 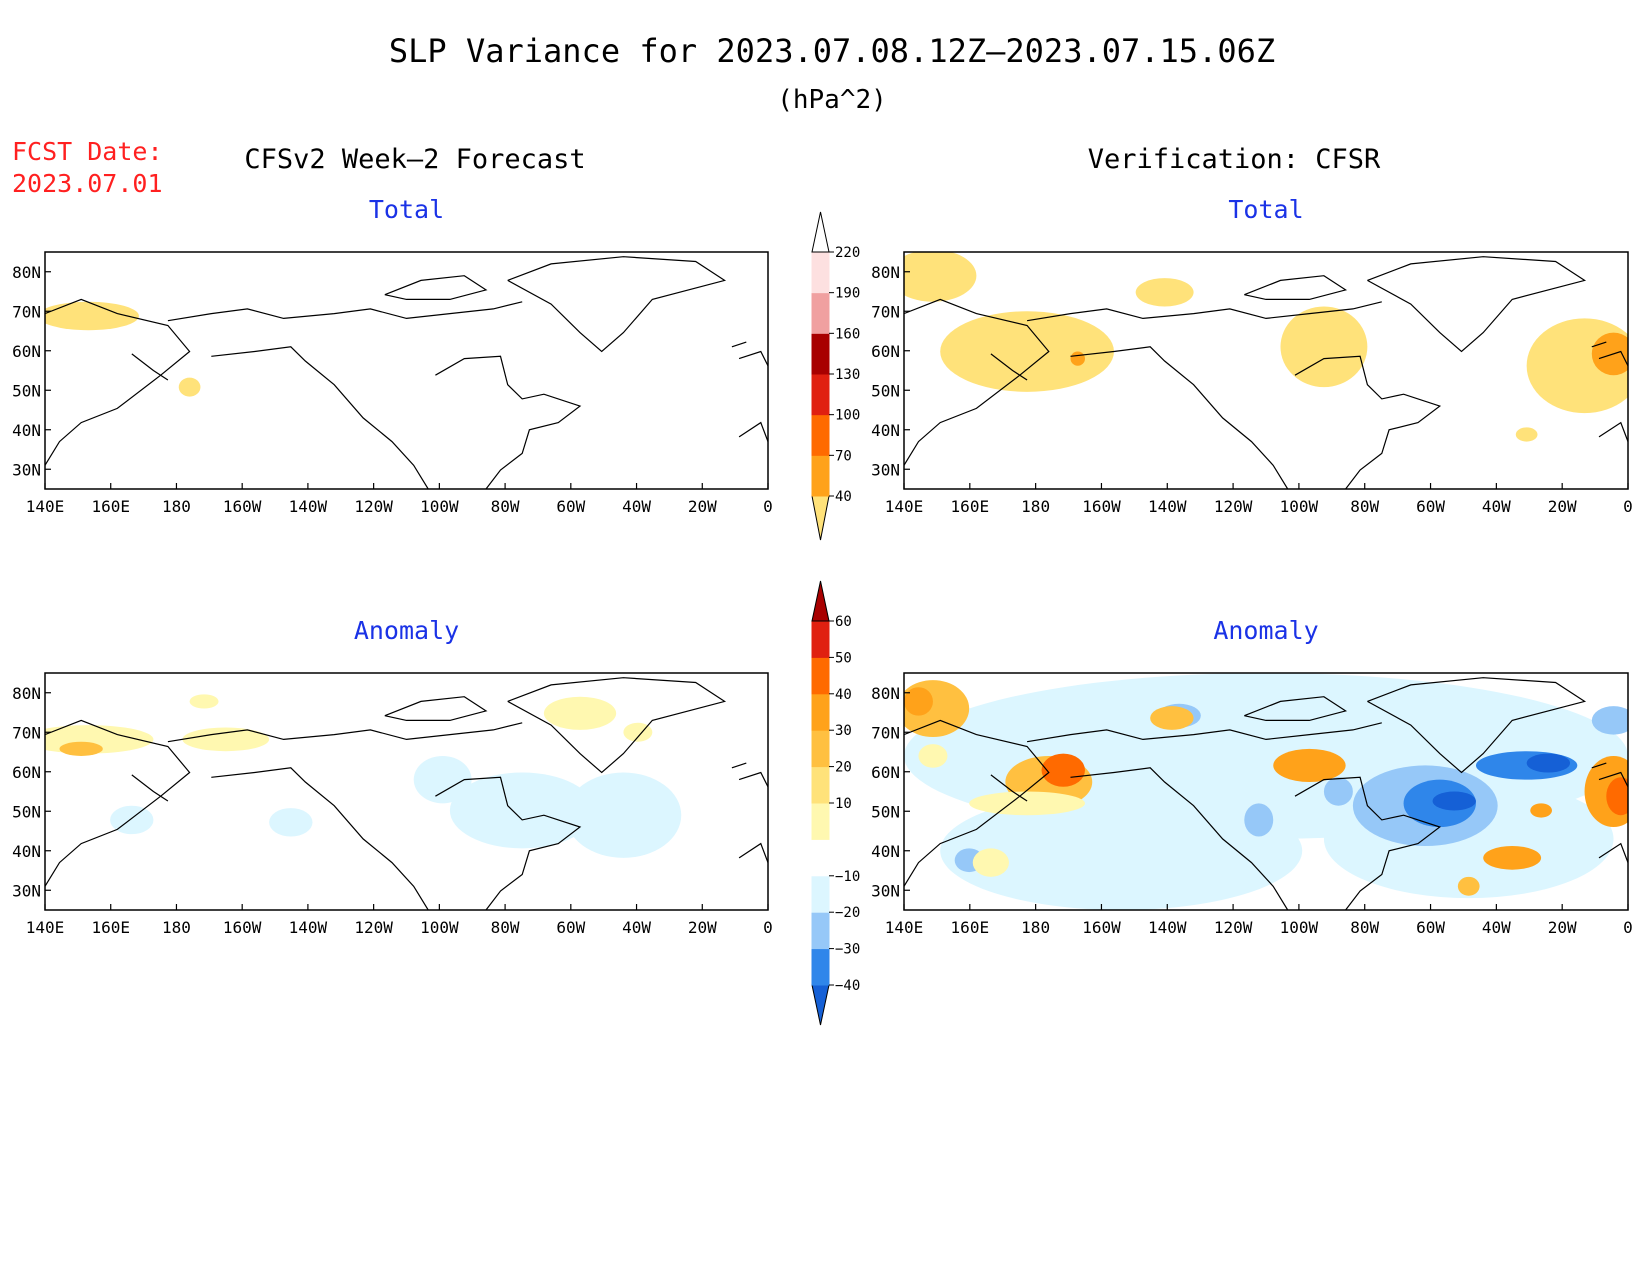 What do you see at coordinates (832, 100) in the screenshot?
I see `figure-units: (hPa^2)` at bounding box center [832, 100].